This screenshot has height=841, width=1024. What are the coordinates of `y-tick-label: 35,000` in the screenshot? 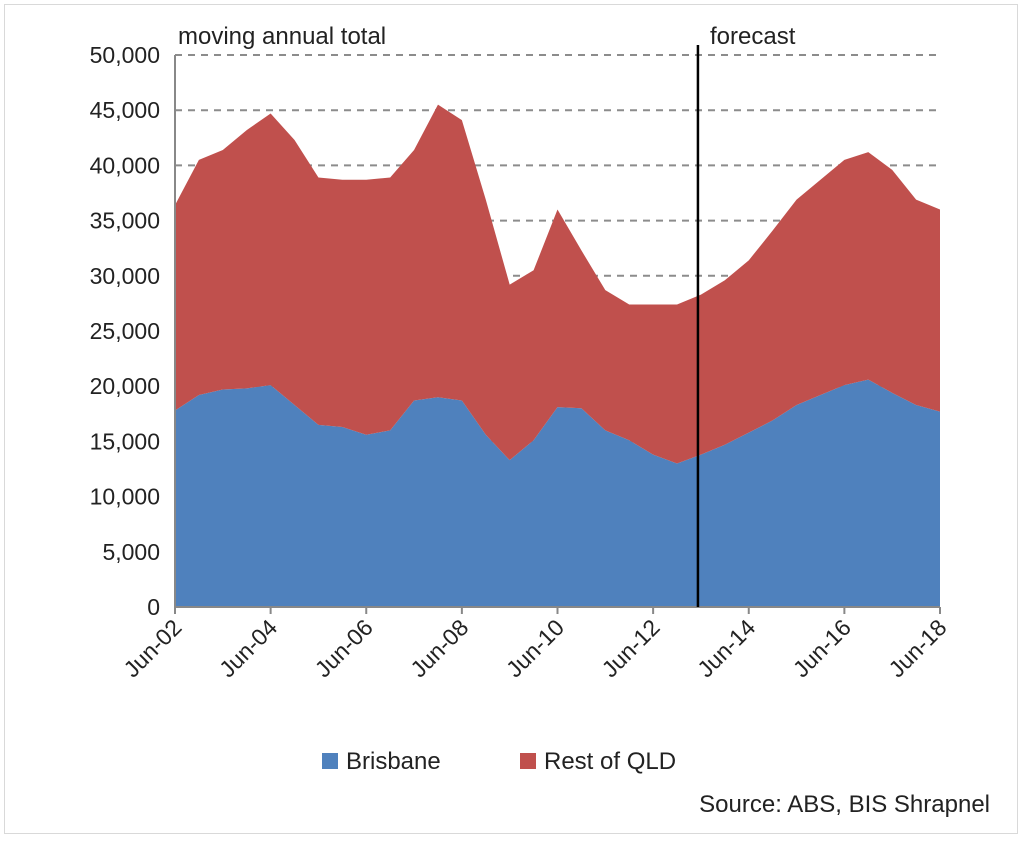 It's located at (125, 221).